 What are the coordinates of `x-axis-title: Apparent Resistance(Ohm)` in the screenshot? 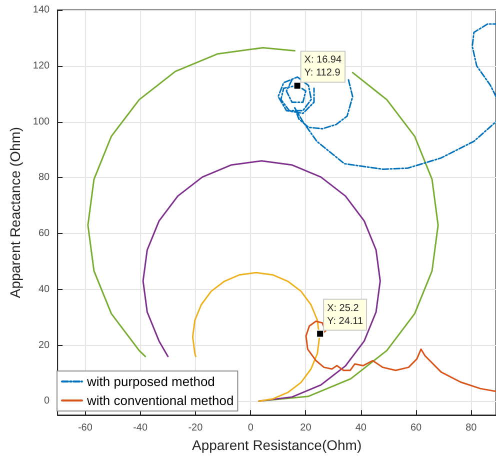 It's located at (277, 445).